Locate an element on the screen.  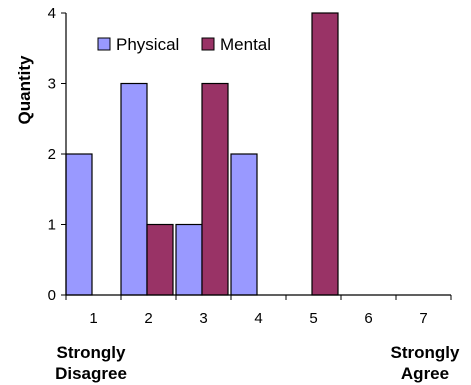
y-tick-label: 2 is located at coordinates (52, 154).